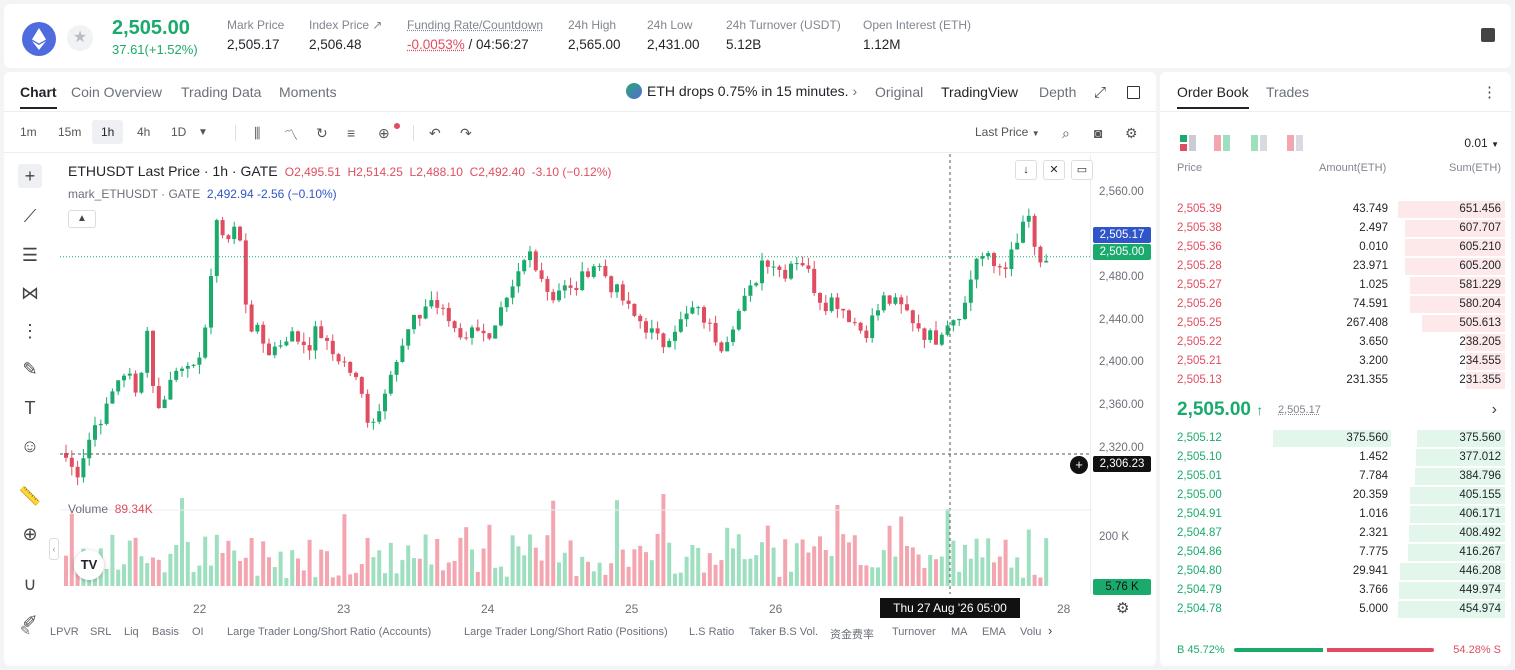 This screenshot has width=1515, height=670. What do you see at coordinates (959, 632) in the screenshot?
I see `indicator-ma: MA` at bounding box center [959, 632].